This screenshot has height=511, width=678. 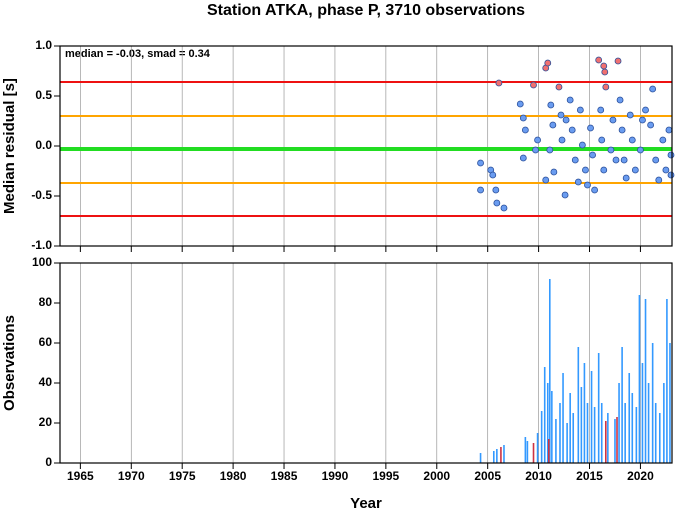 I want to click on y-tick-label: -1.0, so click(x=41, y=245).